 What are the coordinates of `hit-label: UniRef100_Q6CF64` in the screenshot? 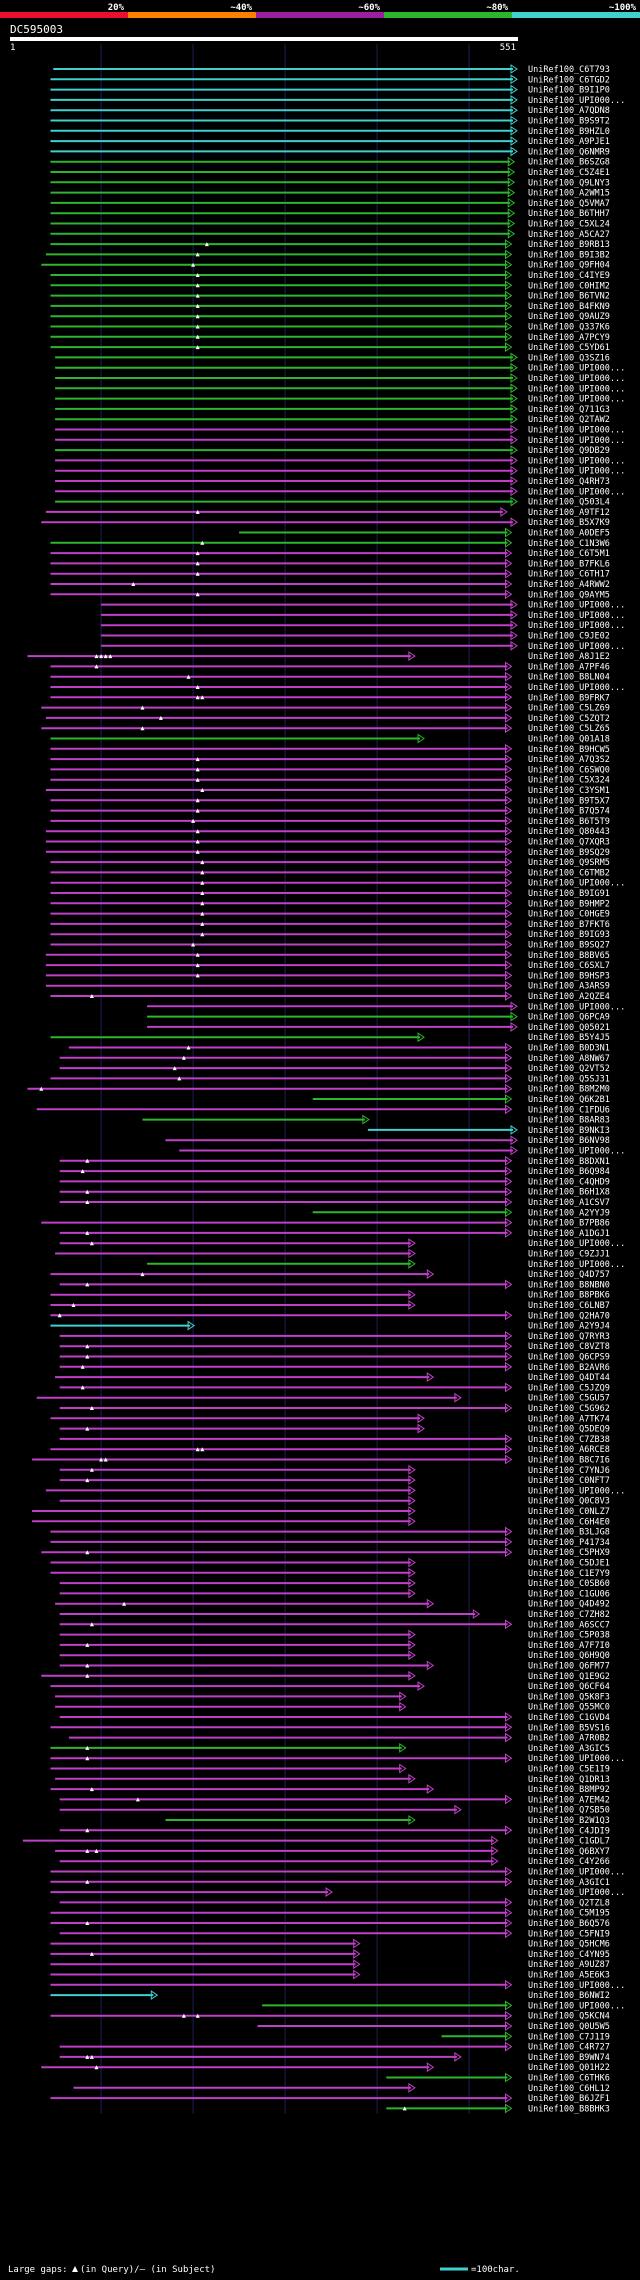 It's located at (569, 1687).